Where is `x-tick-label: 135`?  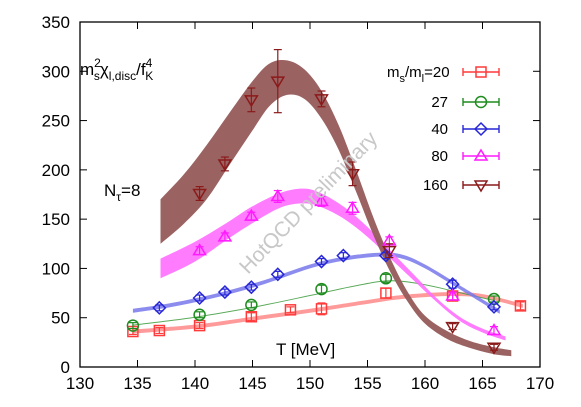
x-tick-label: 135 is located at coordinates (137, 383).